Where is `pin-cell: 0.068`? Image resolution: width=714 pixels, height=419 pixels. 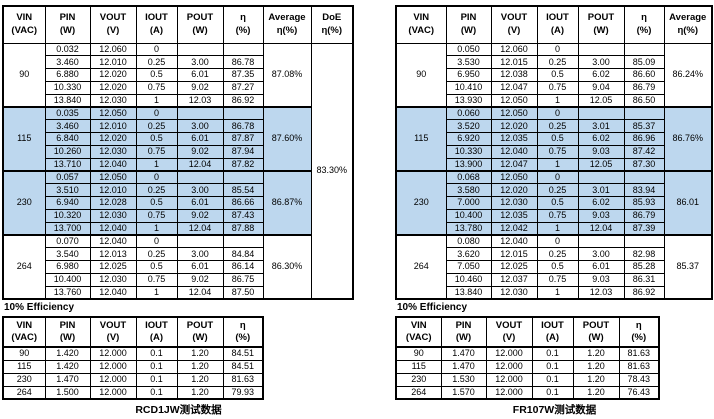 pin-cell: 0.068 is located at coordinates (468, 177).